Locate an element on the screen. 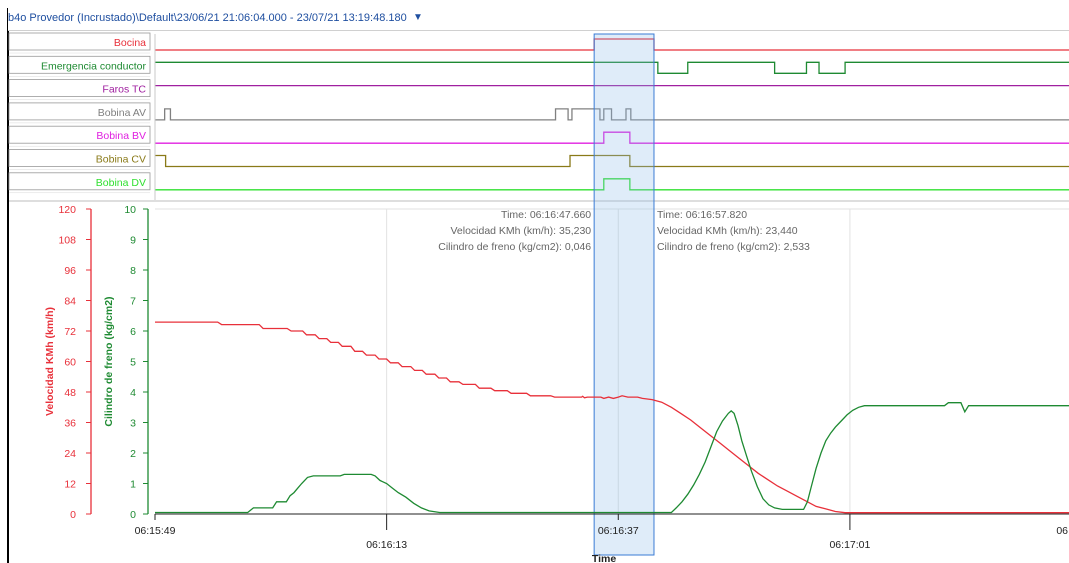 This screenshot has width=1069, height=563. y-axis-label: Cilindro de freno (kg/cm2) is located at coordinates (109, 361).